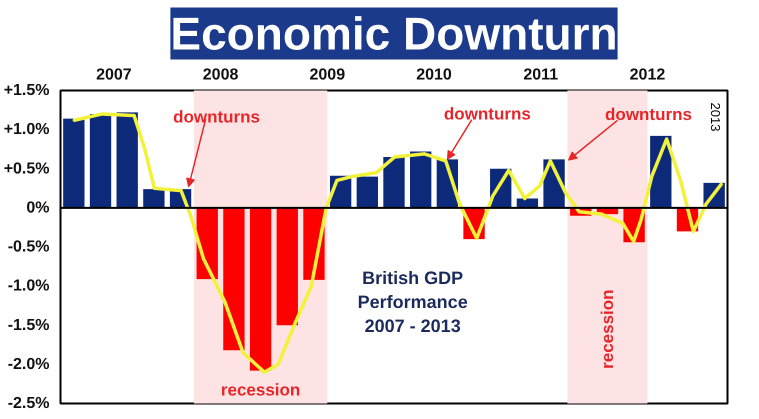 The image size is (759, 419). What do you see at coordinates (715, 117) in the screenshot?
I see `annotation: 2013` at bounding box center [715, 117].